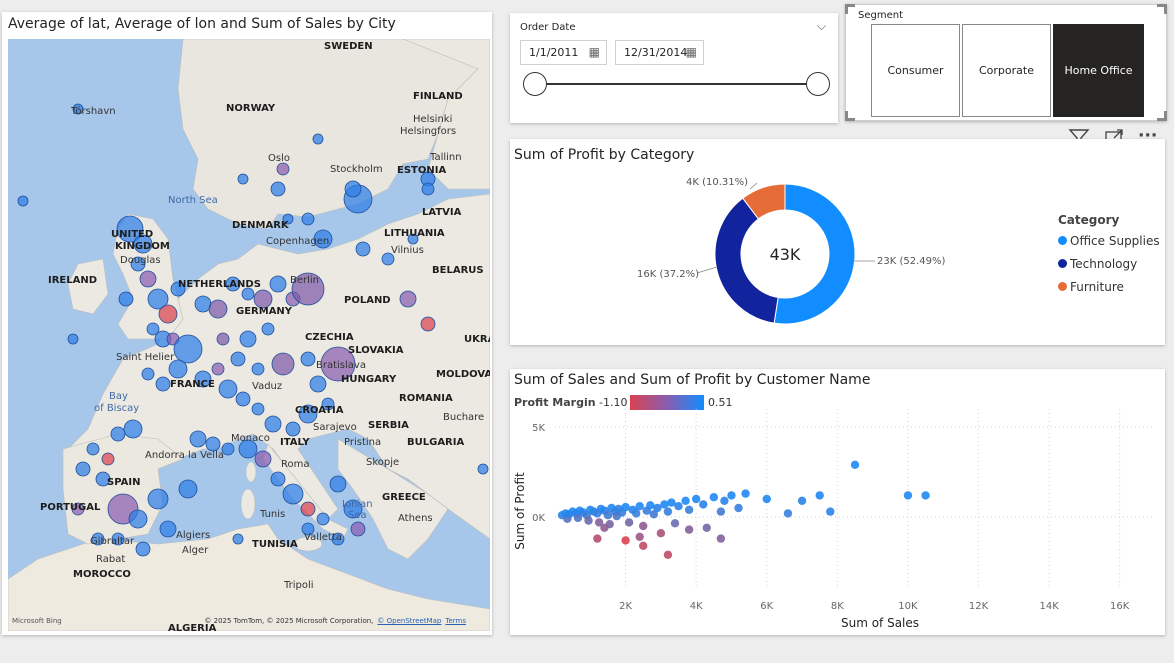 This screenshot has height=663, width=1174. Describe the element at coordinates (1098, 70) in the screenshot. I see `segment-home-office-button: Home Office` at that location.